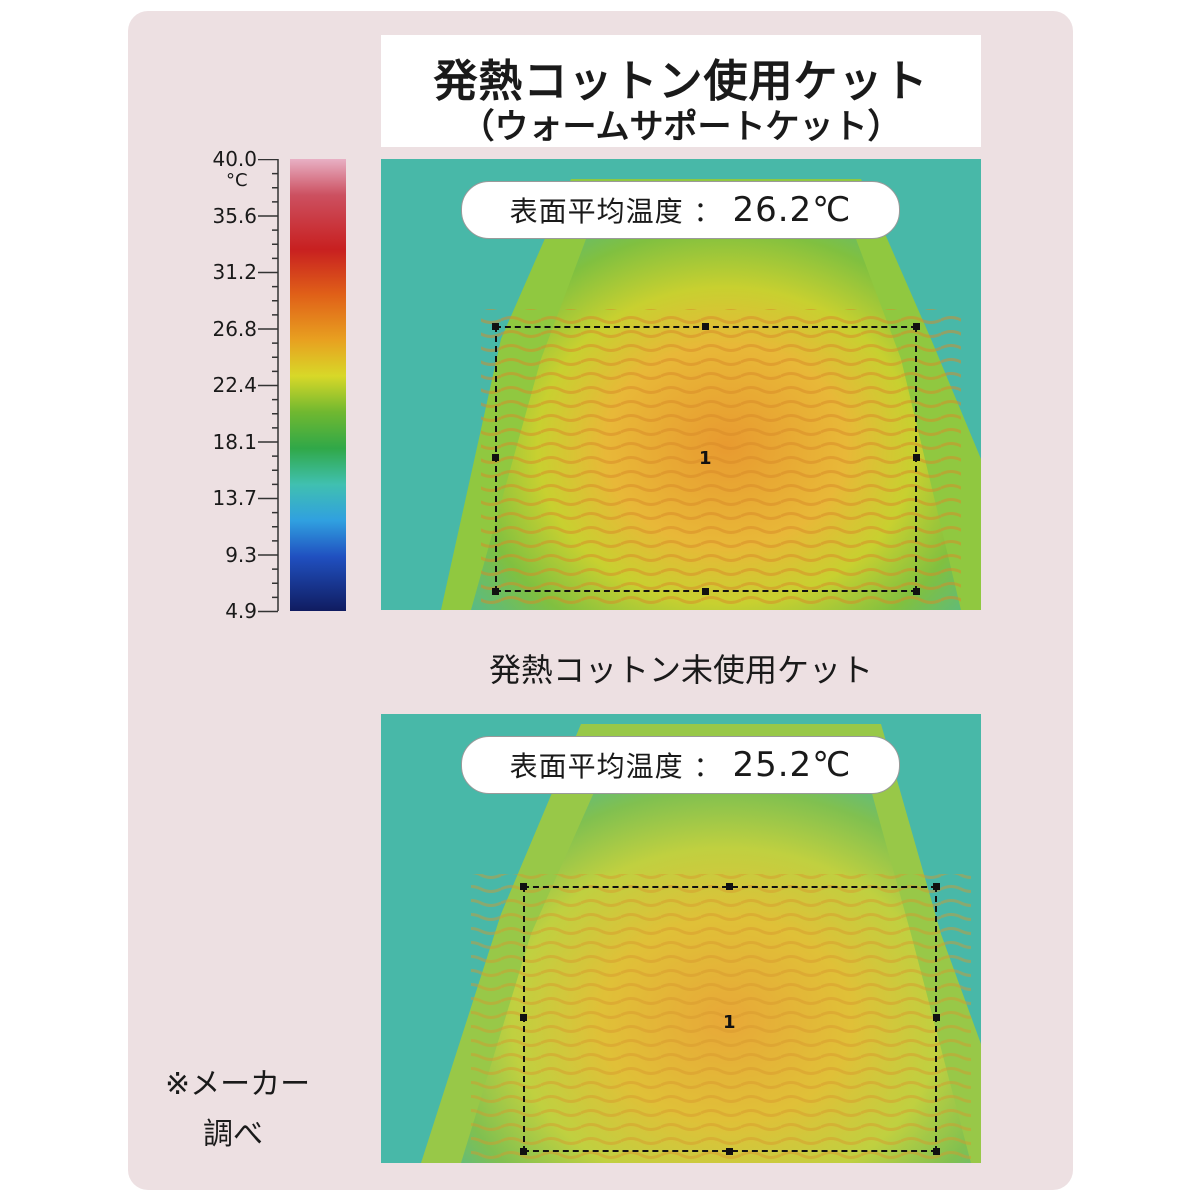  What do you see at coordinates (792, 765) in the screenshot?
I see `avg-temp-value: 25.2℃` at bounding box center [792, 765].